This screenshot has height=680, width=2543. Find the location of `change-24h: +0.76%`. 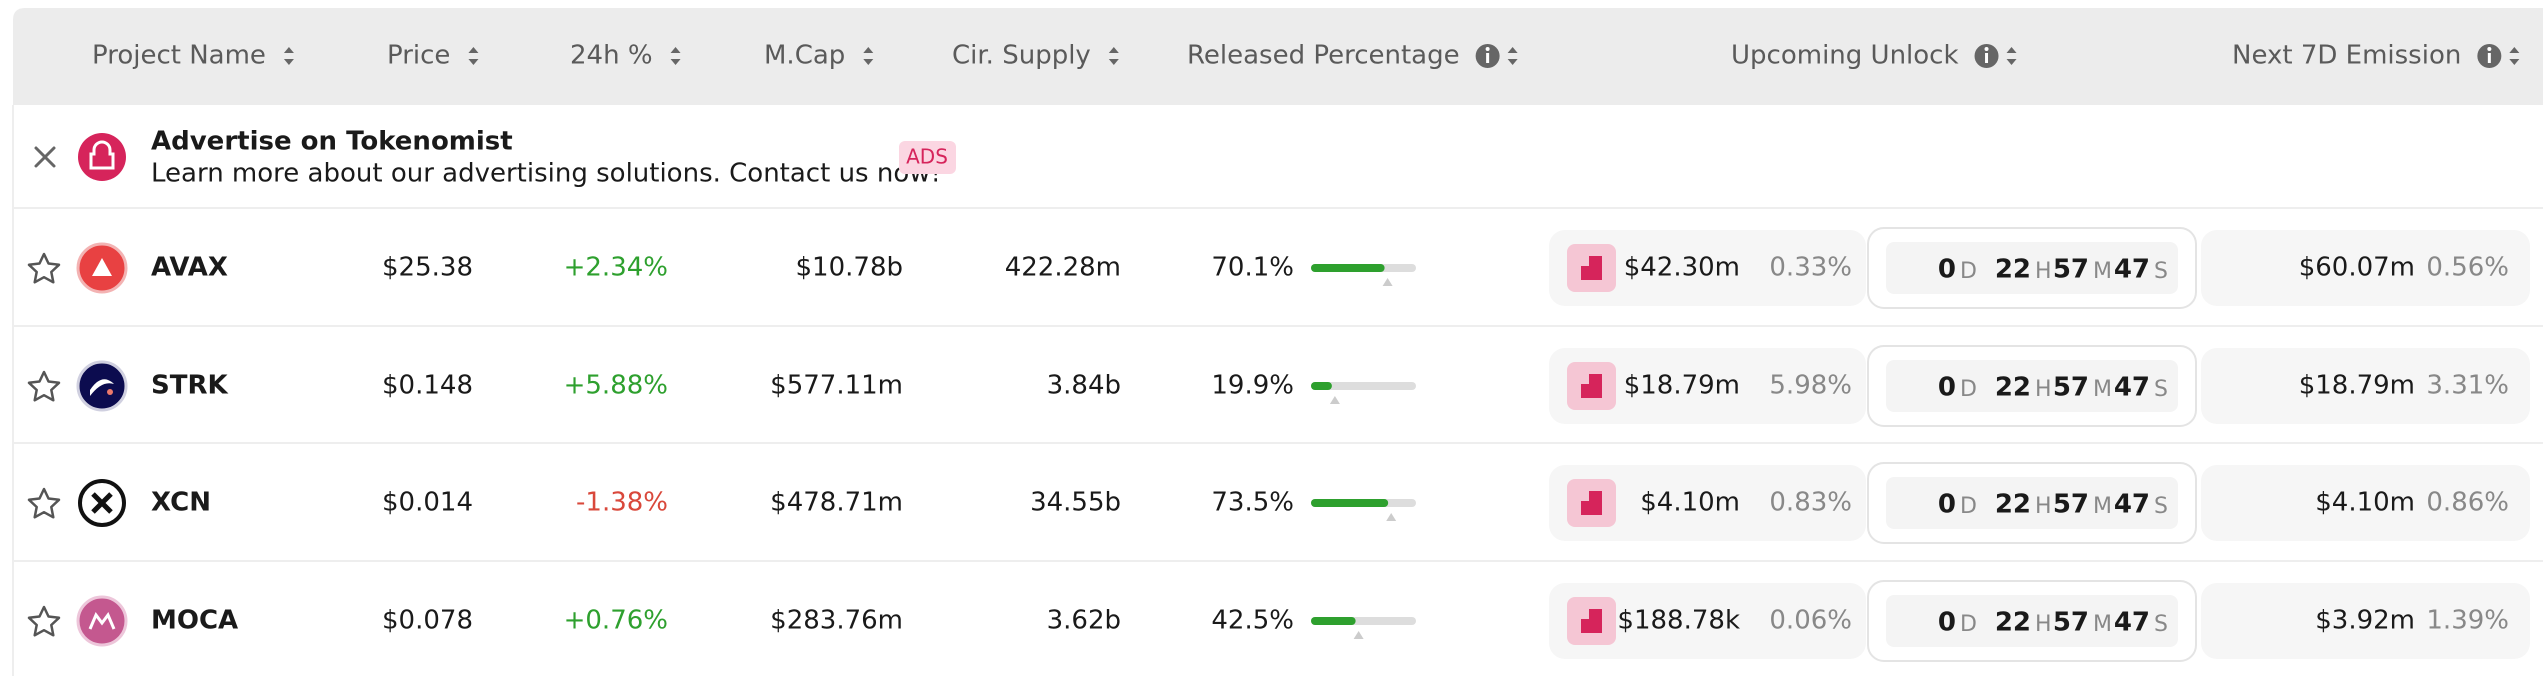

change-24h: +0.76% is located at coordinates (616, 621).